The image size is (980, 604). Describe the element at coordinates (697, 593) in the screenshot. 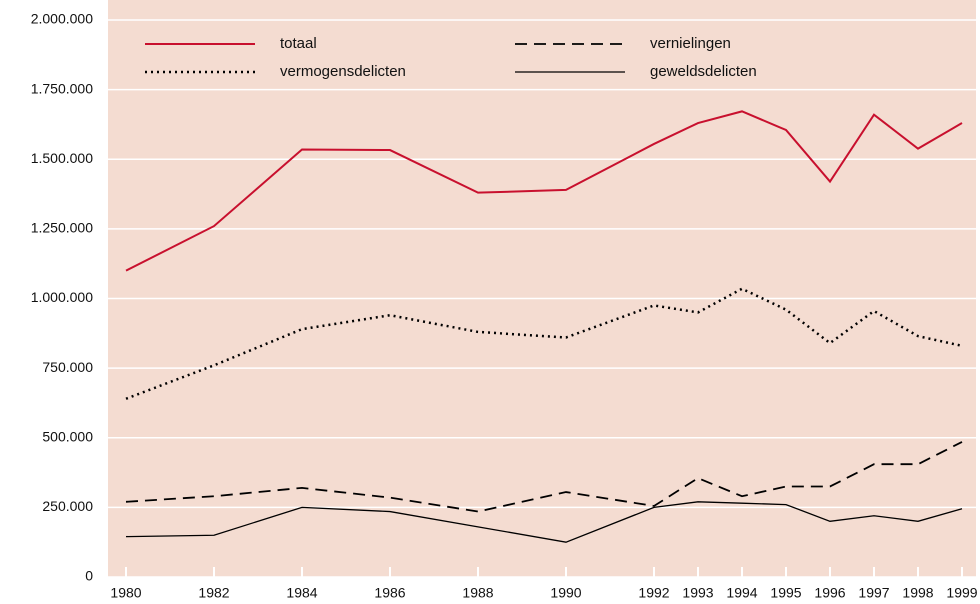

I see `x-tick-label: 1993` at that location.